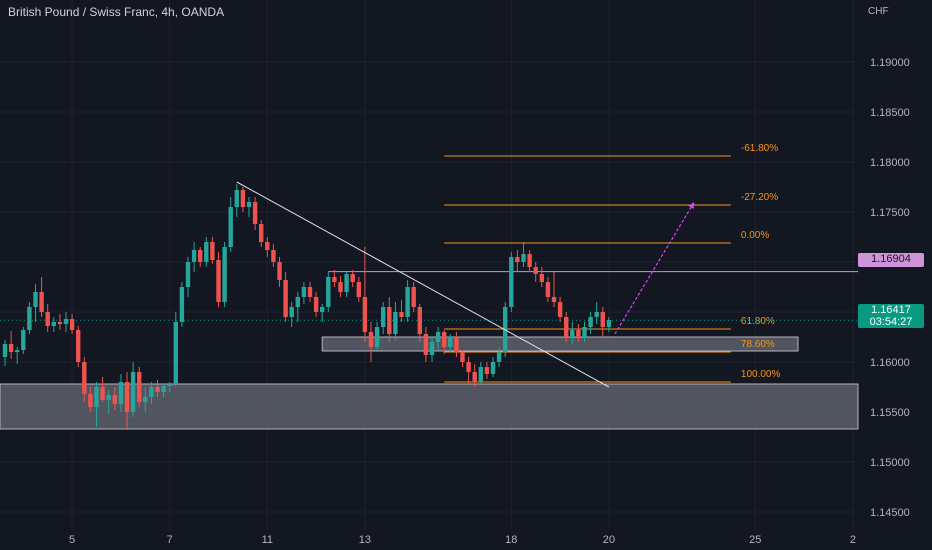 This screenshot has height=550, width=932. I want to click on projection-arrow, so click(654, 268).